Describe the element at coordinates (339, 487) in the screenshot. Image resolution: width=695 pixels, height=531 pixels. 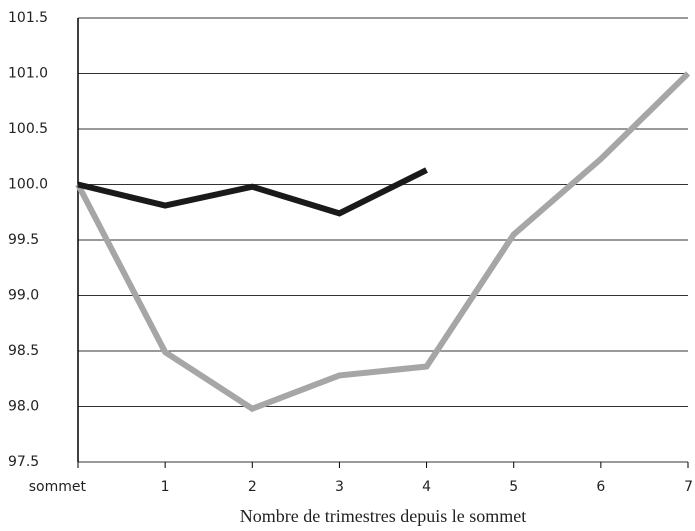
I see `x-tick-label: 3` at that location.